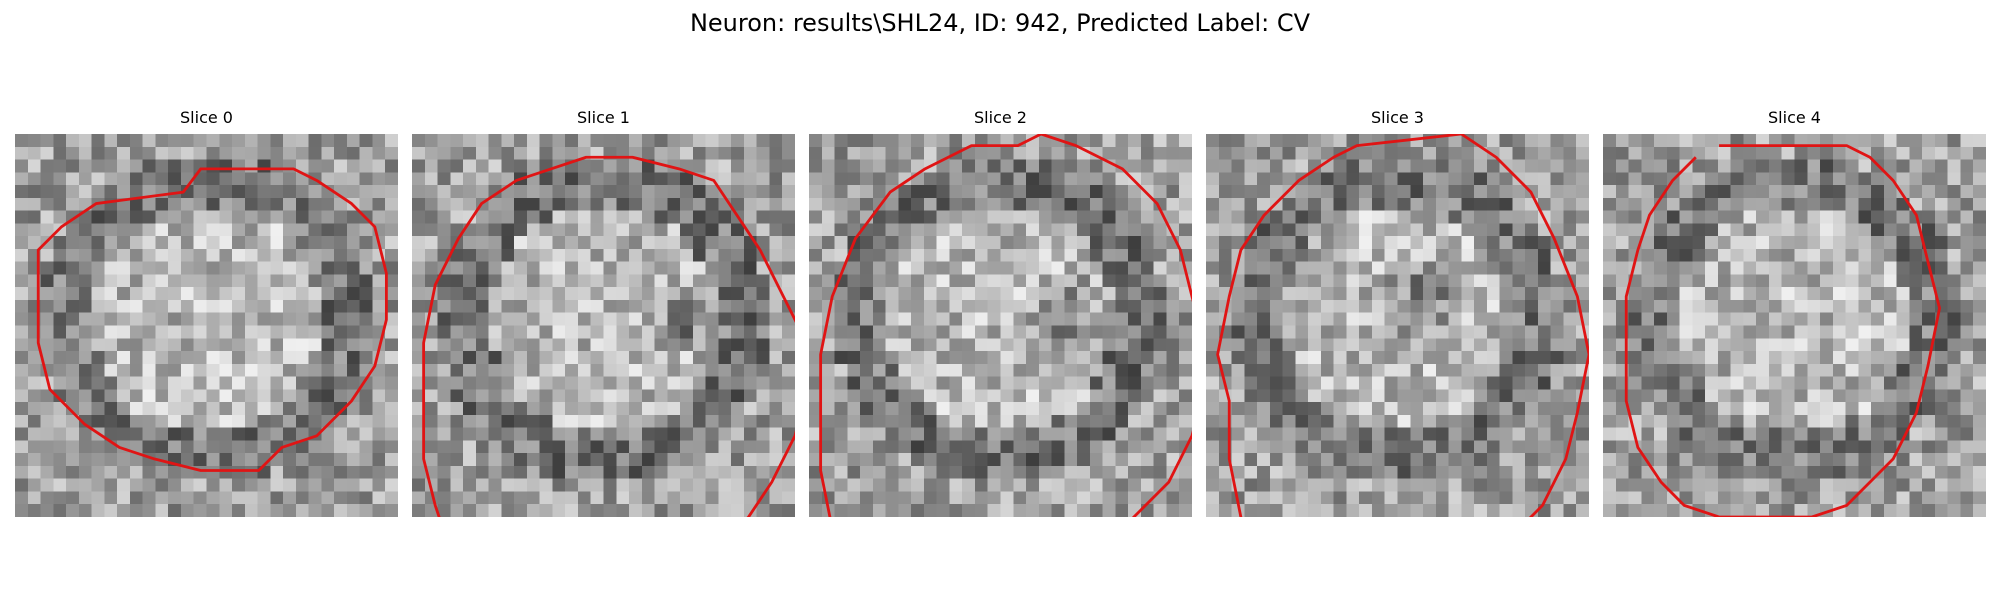 The width and height of the screenshot is (2000, 600). Describe the element at coordinates (1397, 117) in the screenshot. I see `slice-title-3: Slice 3` at that location.